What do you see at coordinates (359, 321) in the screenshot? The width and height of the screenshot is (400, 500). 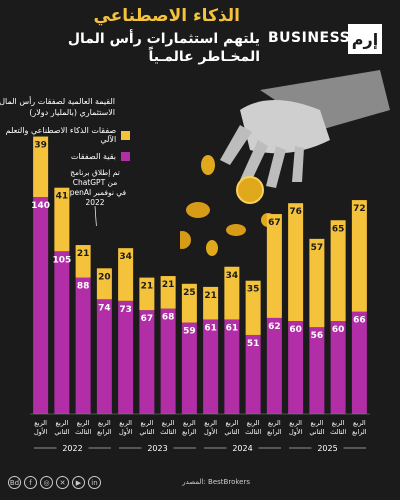 I see `label-other-15: 66` at bounding box center [359, 321].